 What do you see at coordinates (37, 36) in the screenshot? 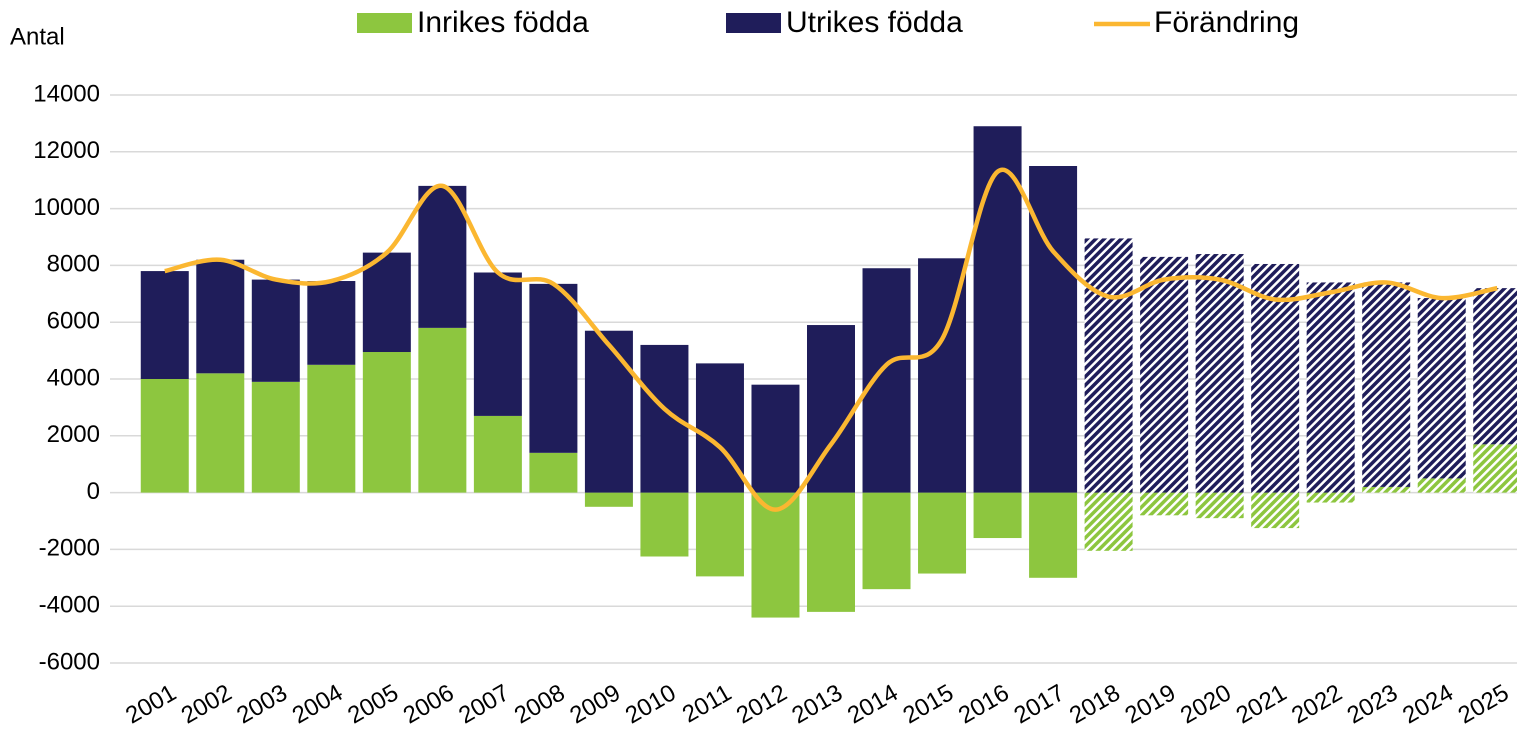
I see `y-axis-label: Antal` at bounding box center [37, 36].